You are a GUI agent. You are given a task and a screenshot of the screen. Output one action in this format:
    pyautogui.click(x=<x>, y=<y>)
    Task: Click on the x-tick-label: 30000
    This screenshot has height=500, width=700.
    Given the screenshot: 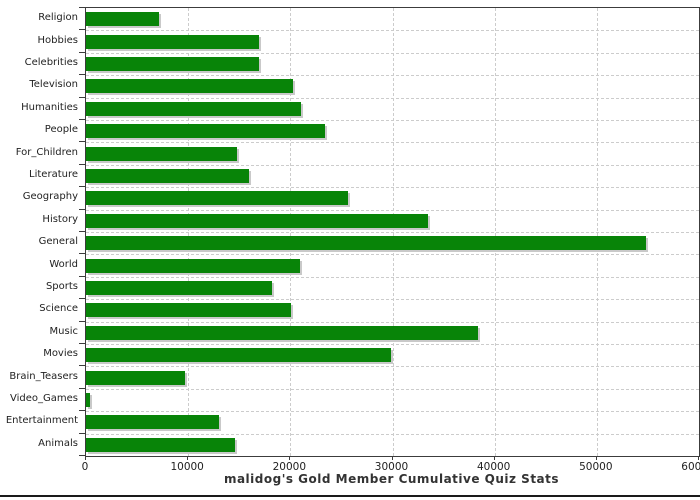 What is the action you would take?
    pyautogui.click(x=391, y=467)
    